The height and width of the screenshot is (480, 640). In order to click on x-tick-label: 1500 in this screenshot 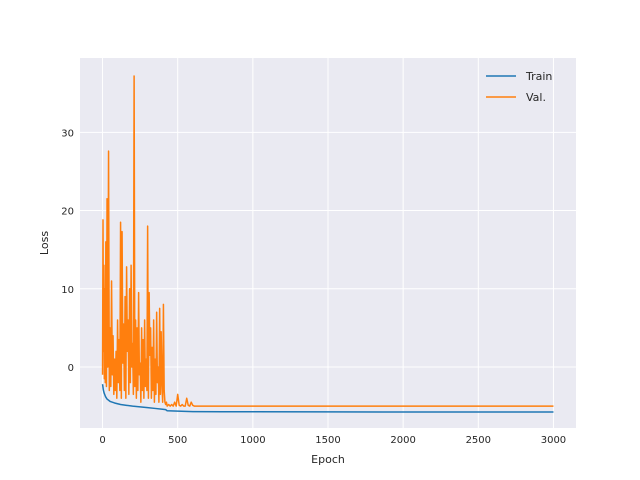, I will do `click(327, 440)`.